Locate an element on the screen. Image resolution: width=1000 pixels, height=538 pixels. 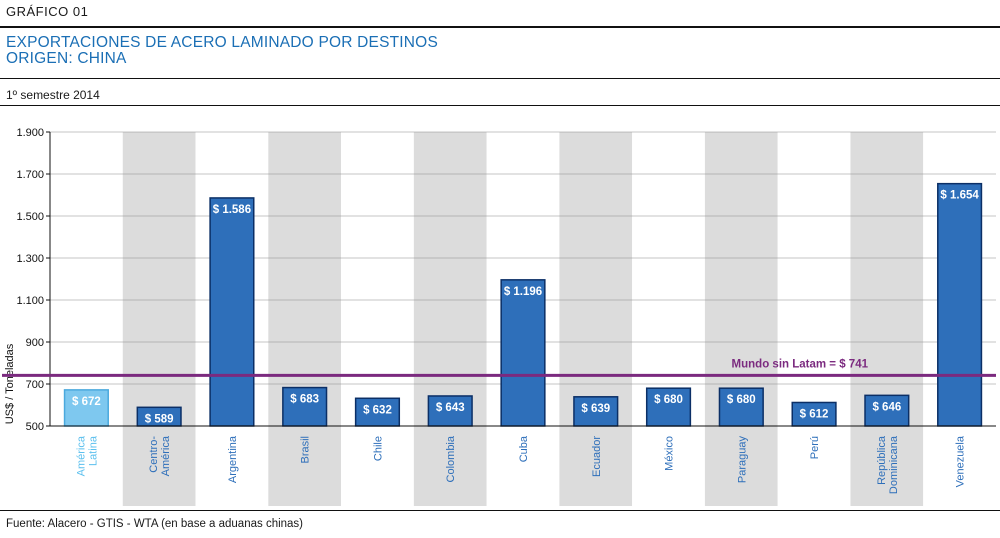
title-divider is located at coordinates (500, 78).